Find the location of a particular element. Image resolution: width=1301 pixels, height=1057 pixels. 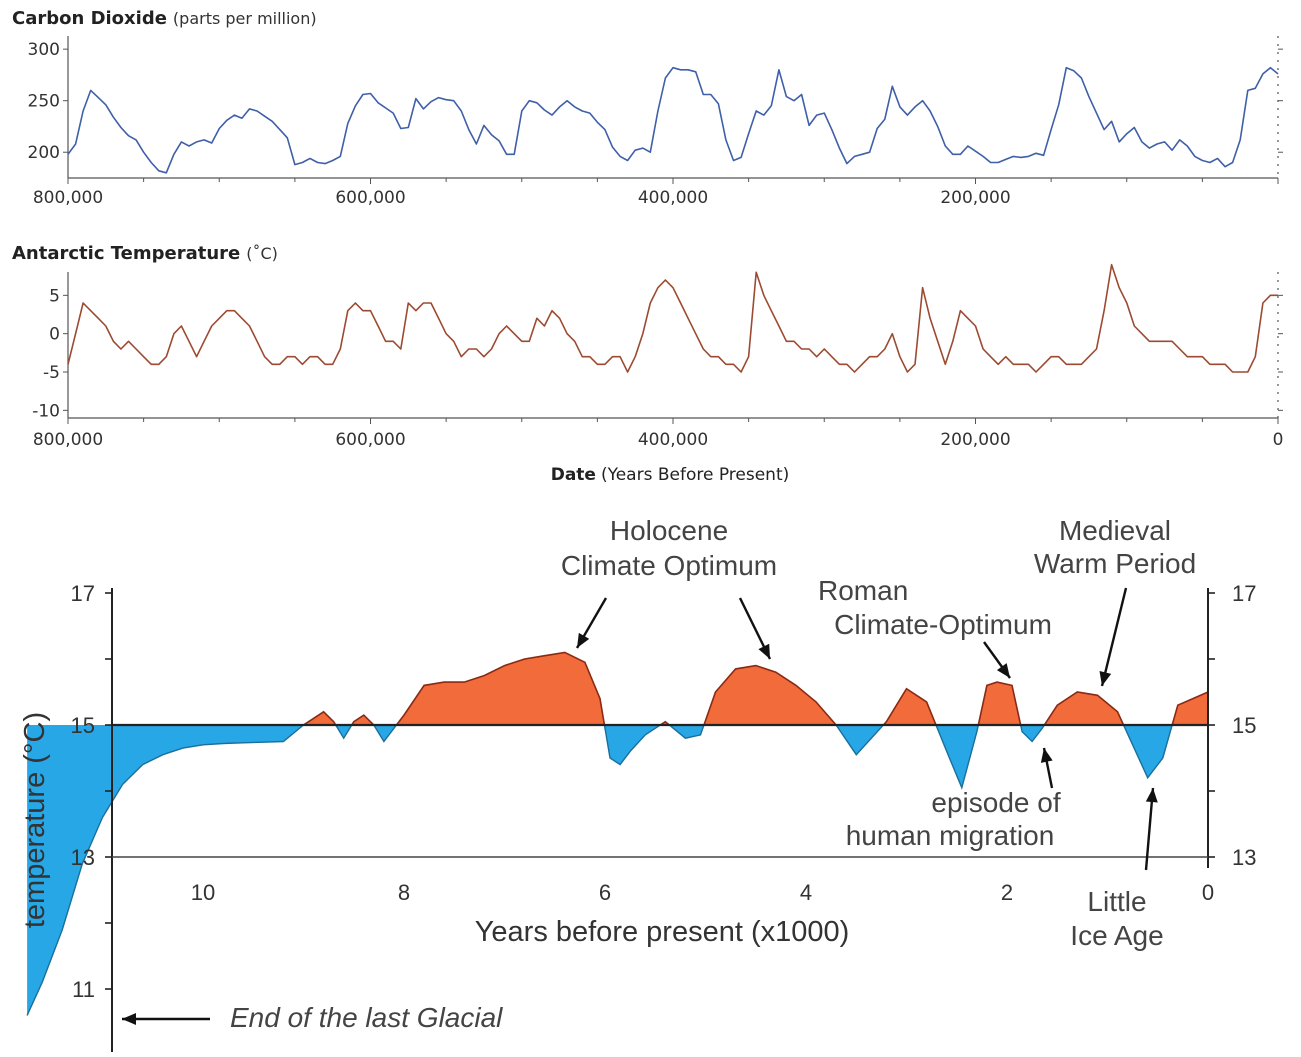

chart-title: Carbon Dioxide (parts per million) is located at coordinates (164, 18).